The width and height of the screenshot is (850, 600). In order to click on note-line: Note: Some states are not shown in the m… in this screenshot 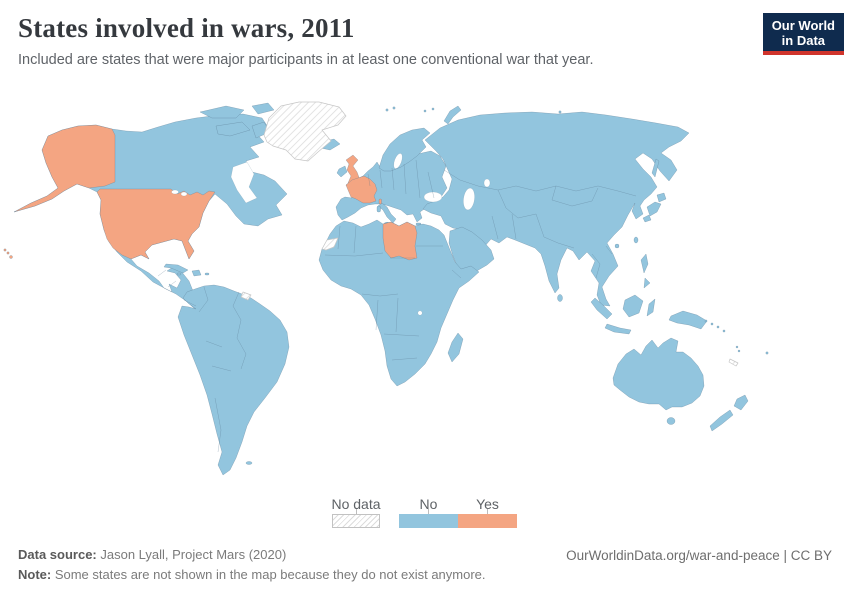, I will do `click(252, 574)`.